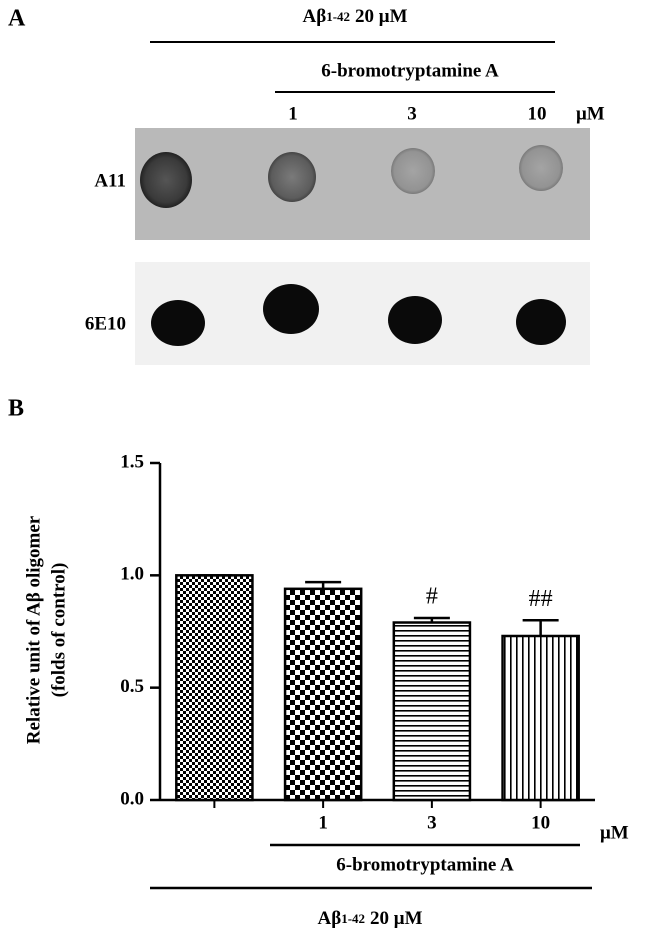  I want to click on y-tick-label: 1.5, so click(132, 461).